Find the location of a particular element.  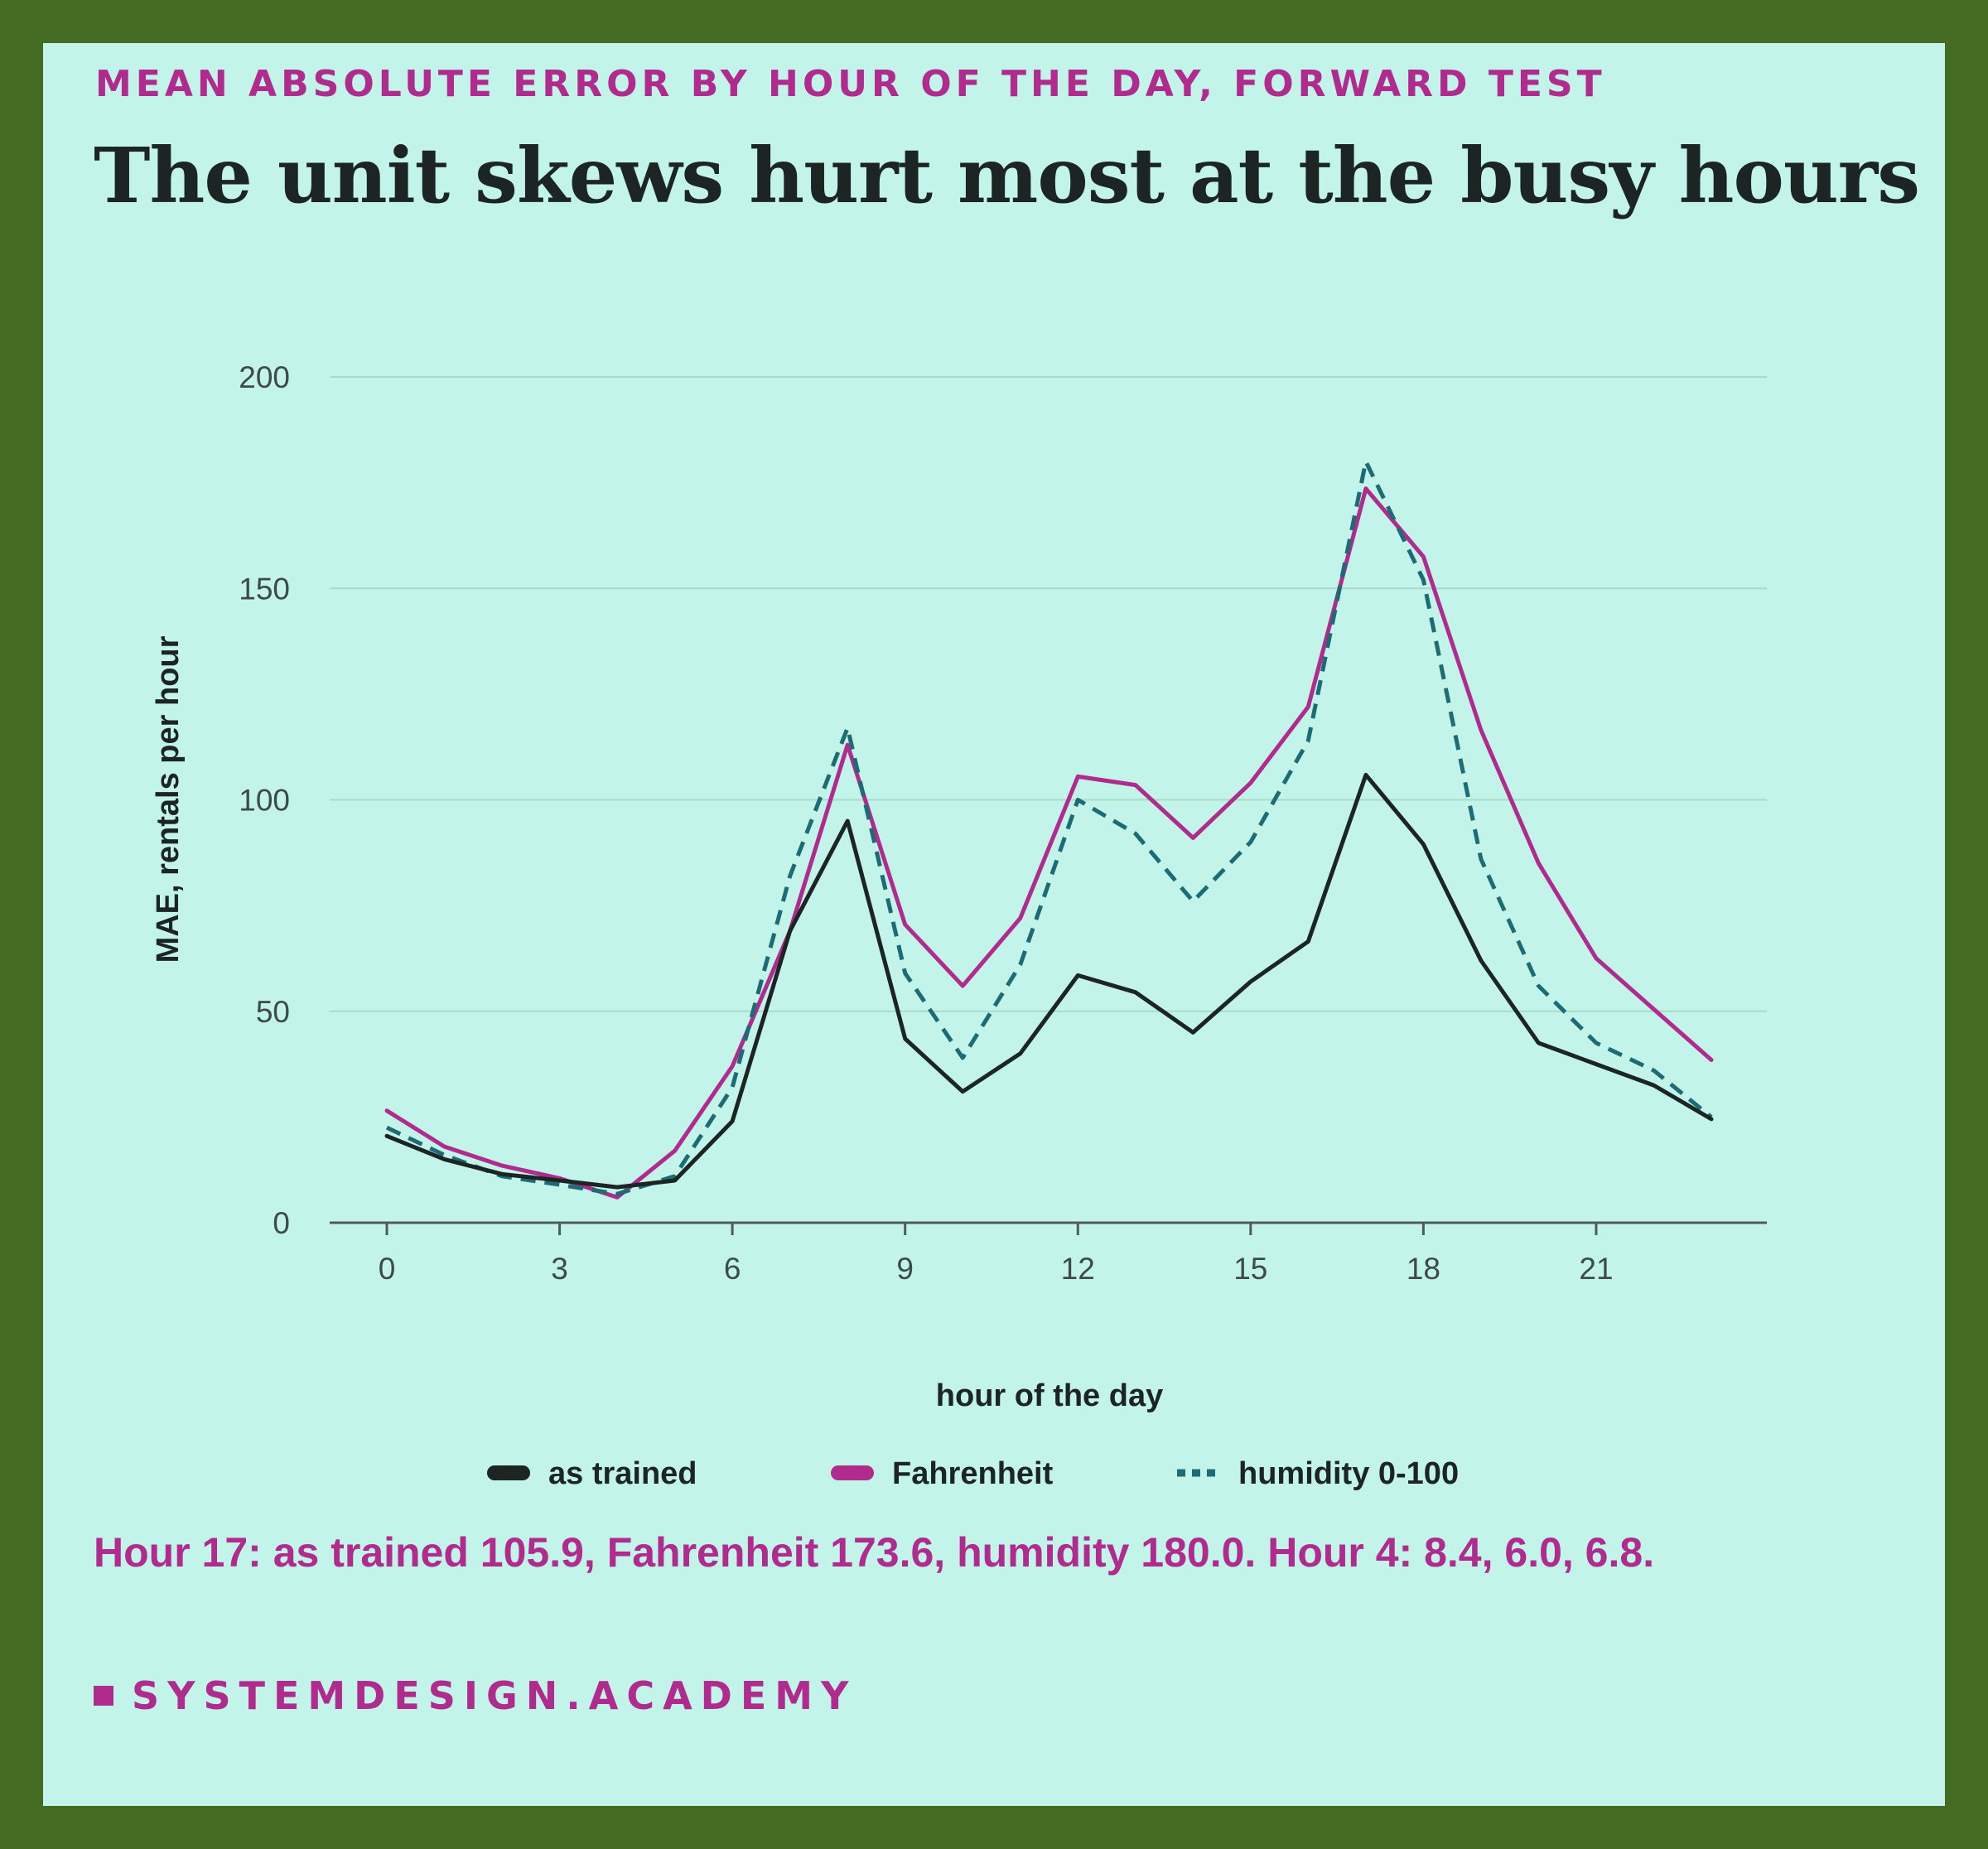

legend-item-2: humidity 0-100 is located at coordinates (1318, 1473).